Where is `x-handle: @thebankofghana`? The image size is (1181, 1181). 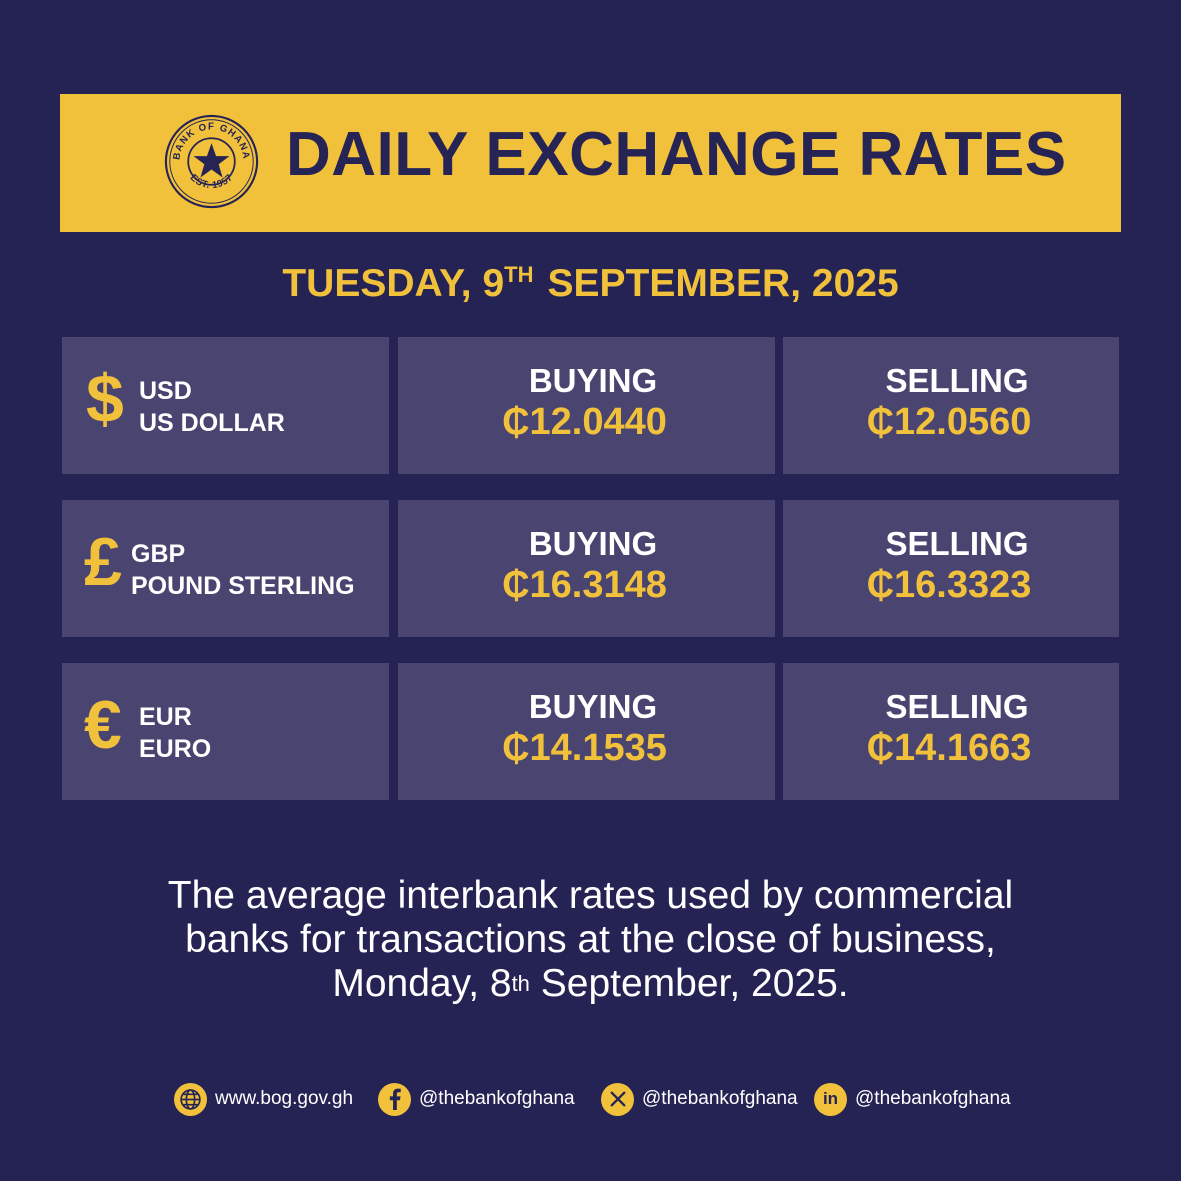
x-handle: @thebankofghana is located at coordinates (720, 1098).